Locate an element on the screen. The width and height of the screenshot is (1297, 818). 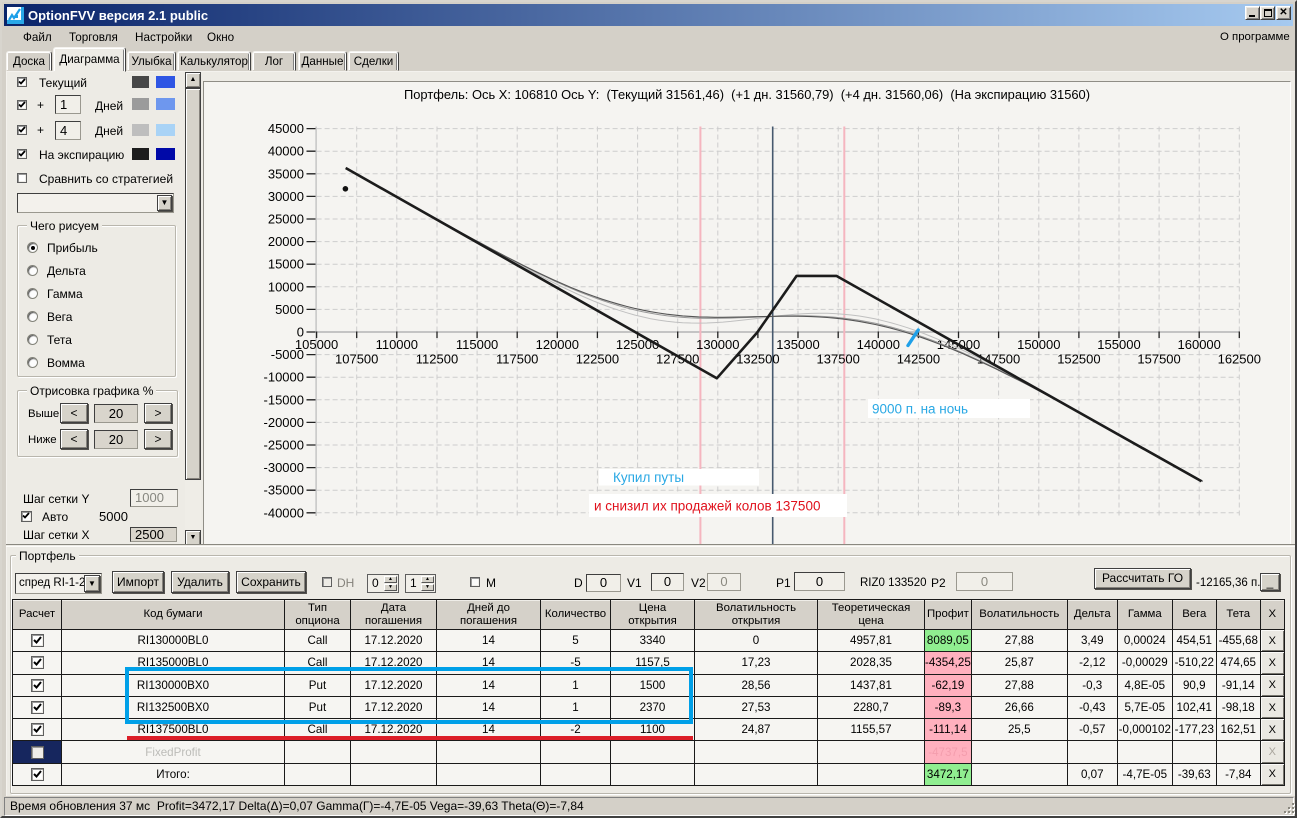
svg-text: 125000 is located at coordinates (637, 344).